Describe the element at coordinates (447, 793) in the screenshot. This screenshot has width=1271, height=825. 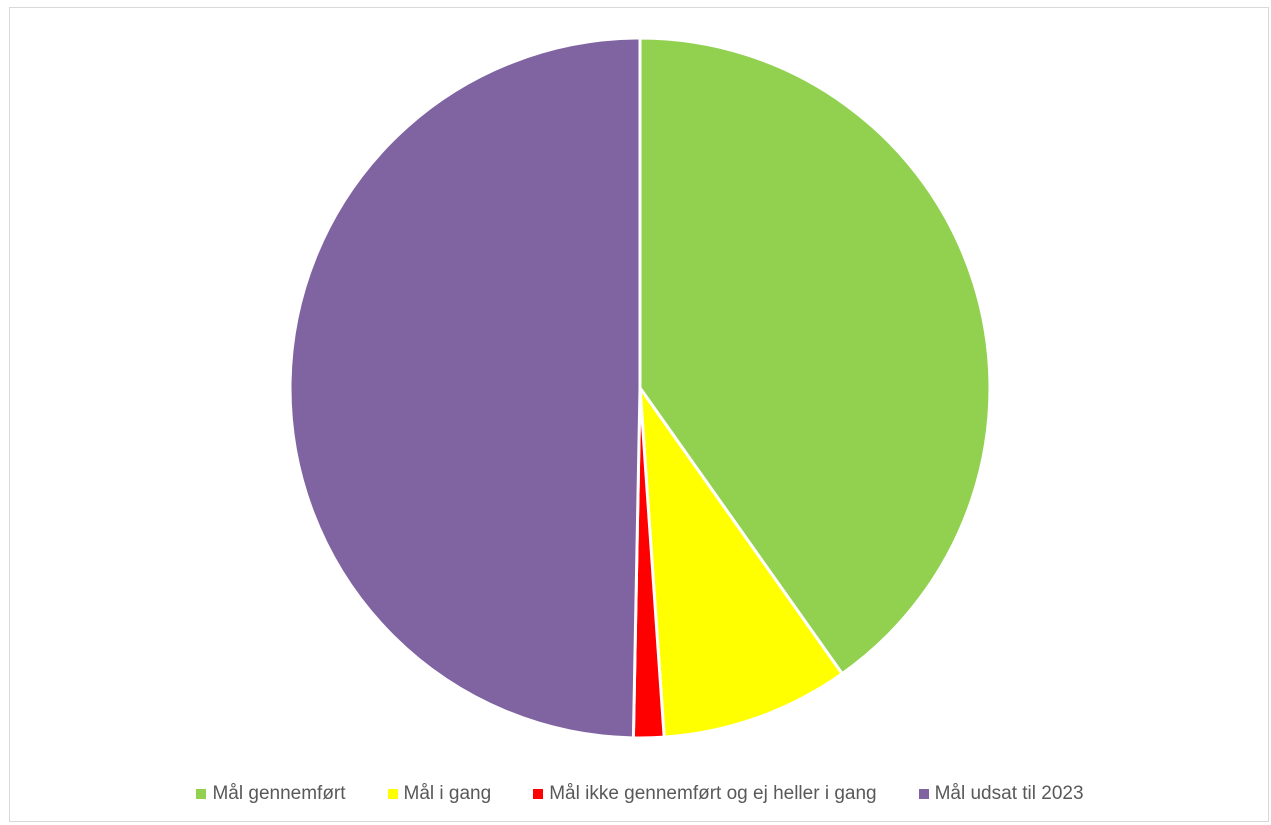
I see `legend-label-in-progress: Mål i gang` at that location.